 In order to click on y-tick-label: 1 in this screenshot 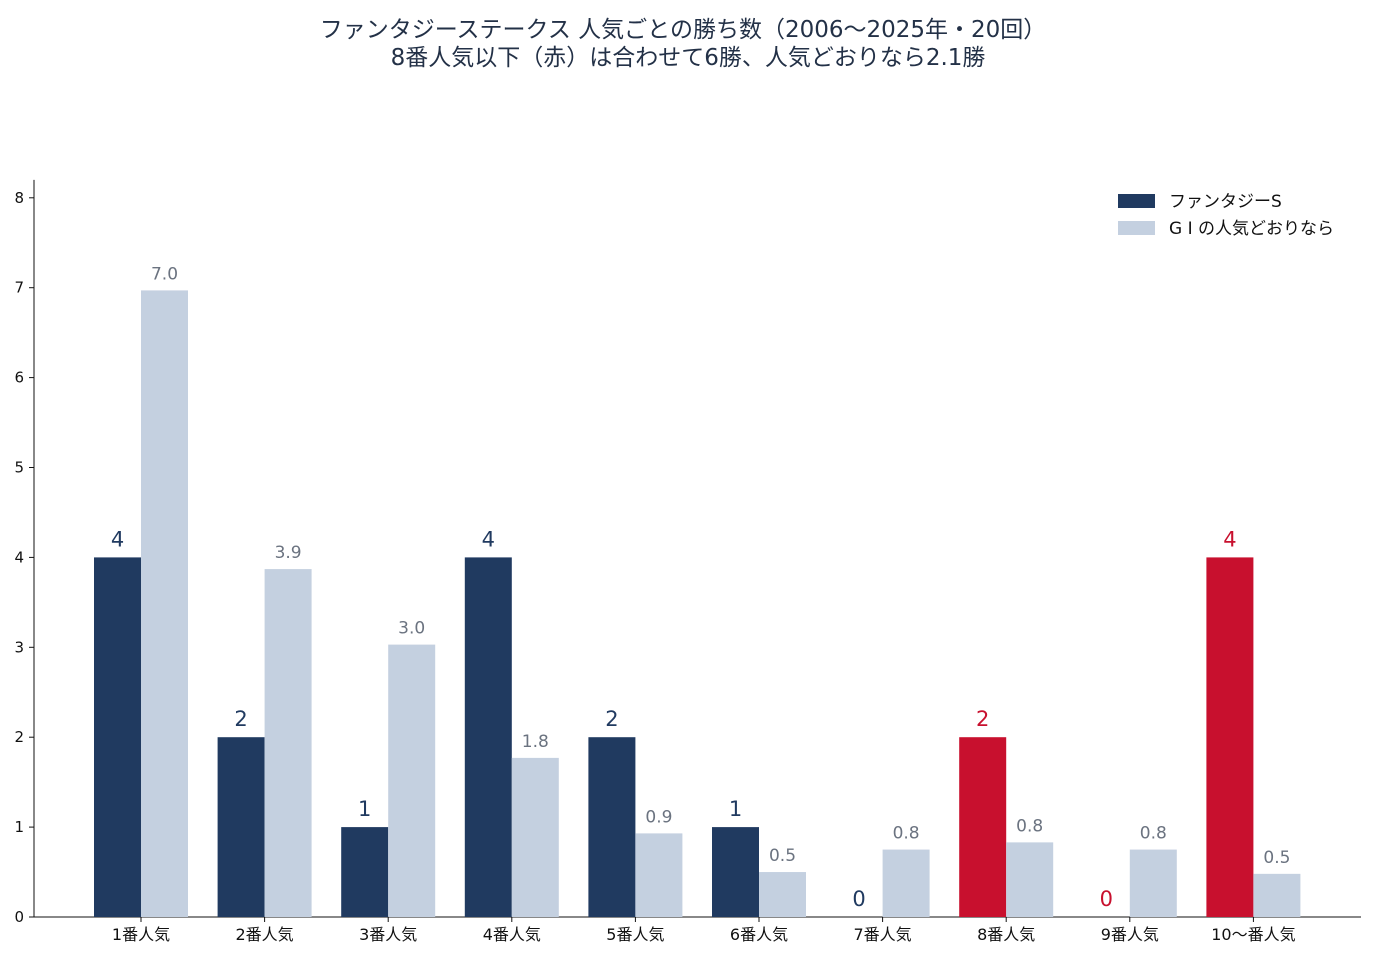, I will do `click(19, 827)`.